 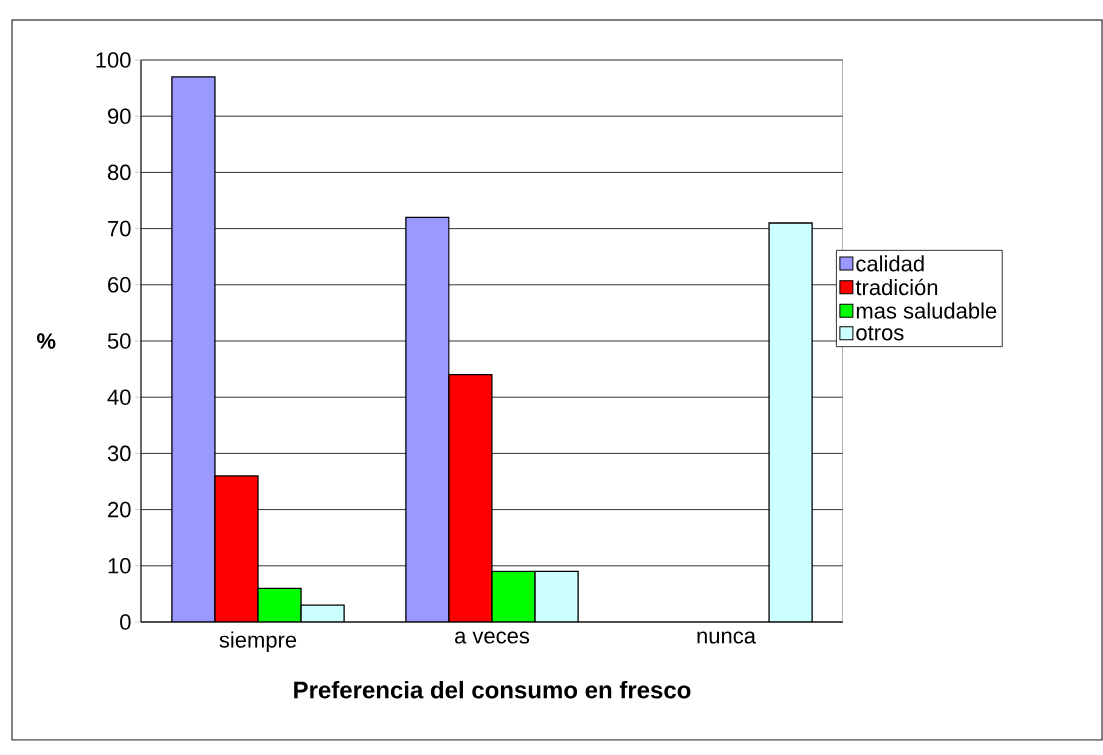 I want to click on y-tick-label: 100, so click(x=113, y=60).